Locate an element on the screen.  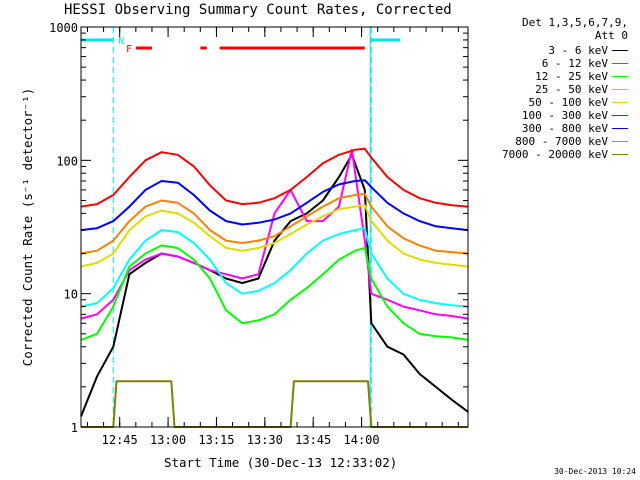
legend-entry: 25 - 50 keV is located at coordinates (581, 89).